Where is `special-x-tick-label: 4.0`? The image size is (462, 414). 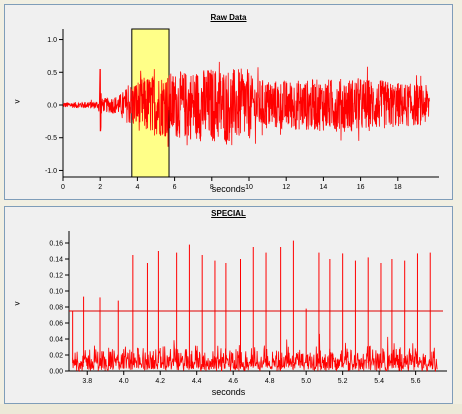 special-x-tick-label: 4.0 is located at coordinates (124, 381).